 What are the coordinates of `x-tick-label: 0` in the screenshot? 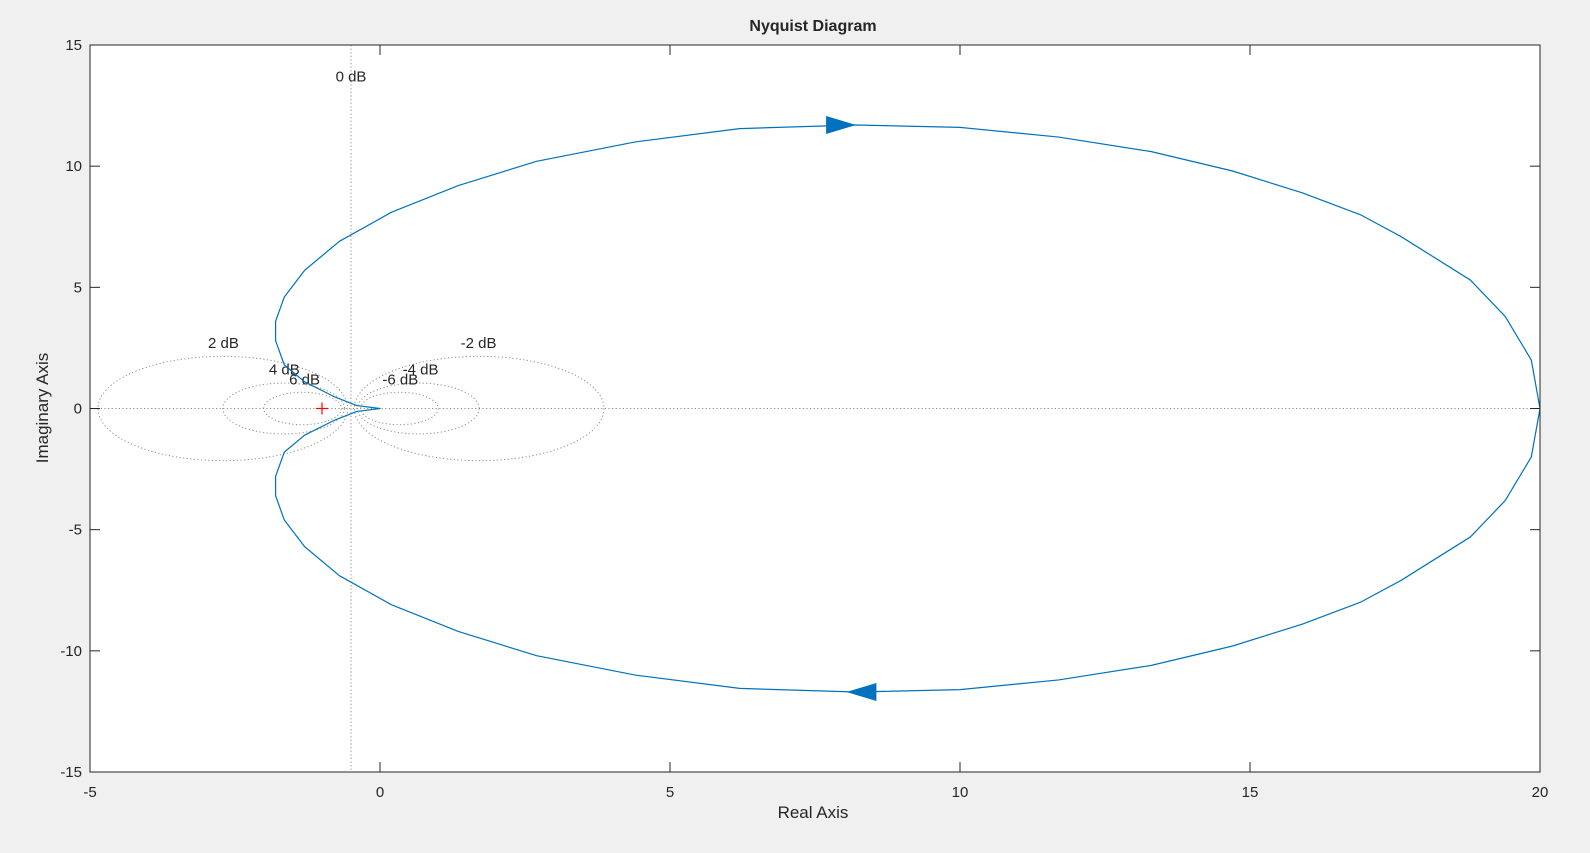 It's located at (380, 792).